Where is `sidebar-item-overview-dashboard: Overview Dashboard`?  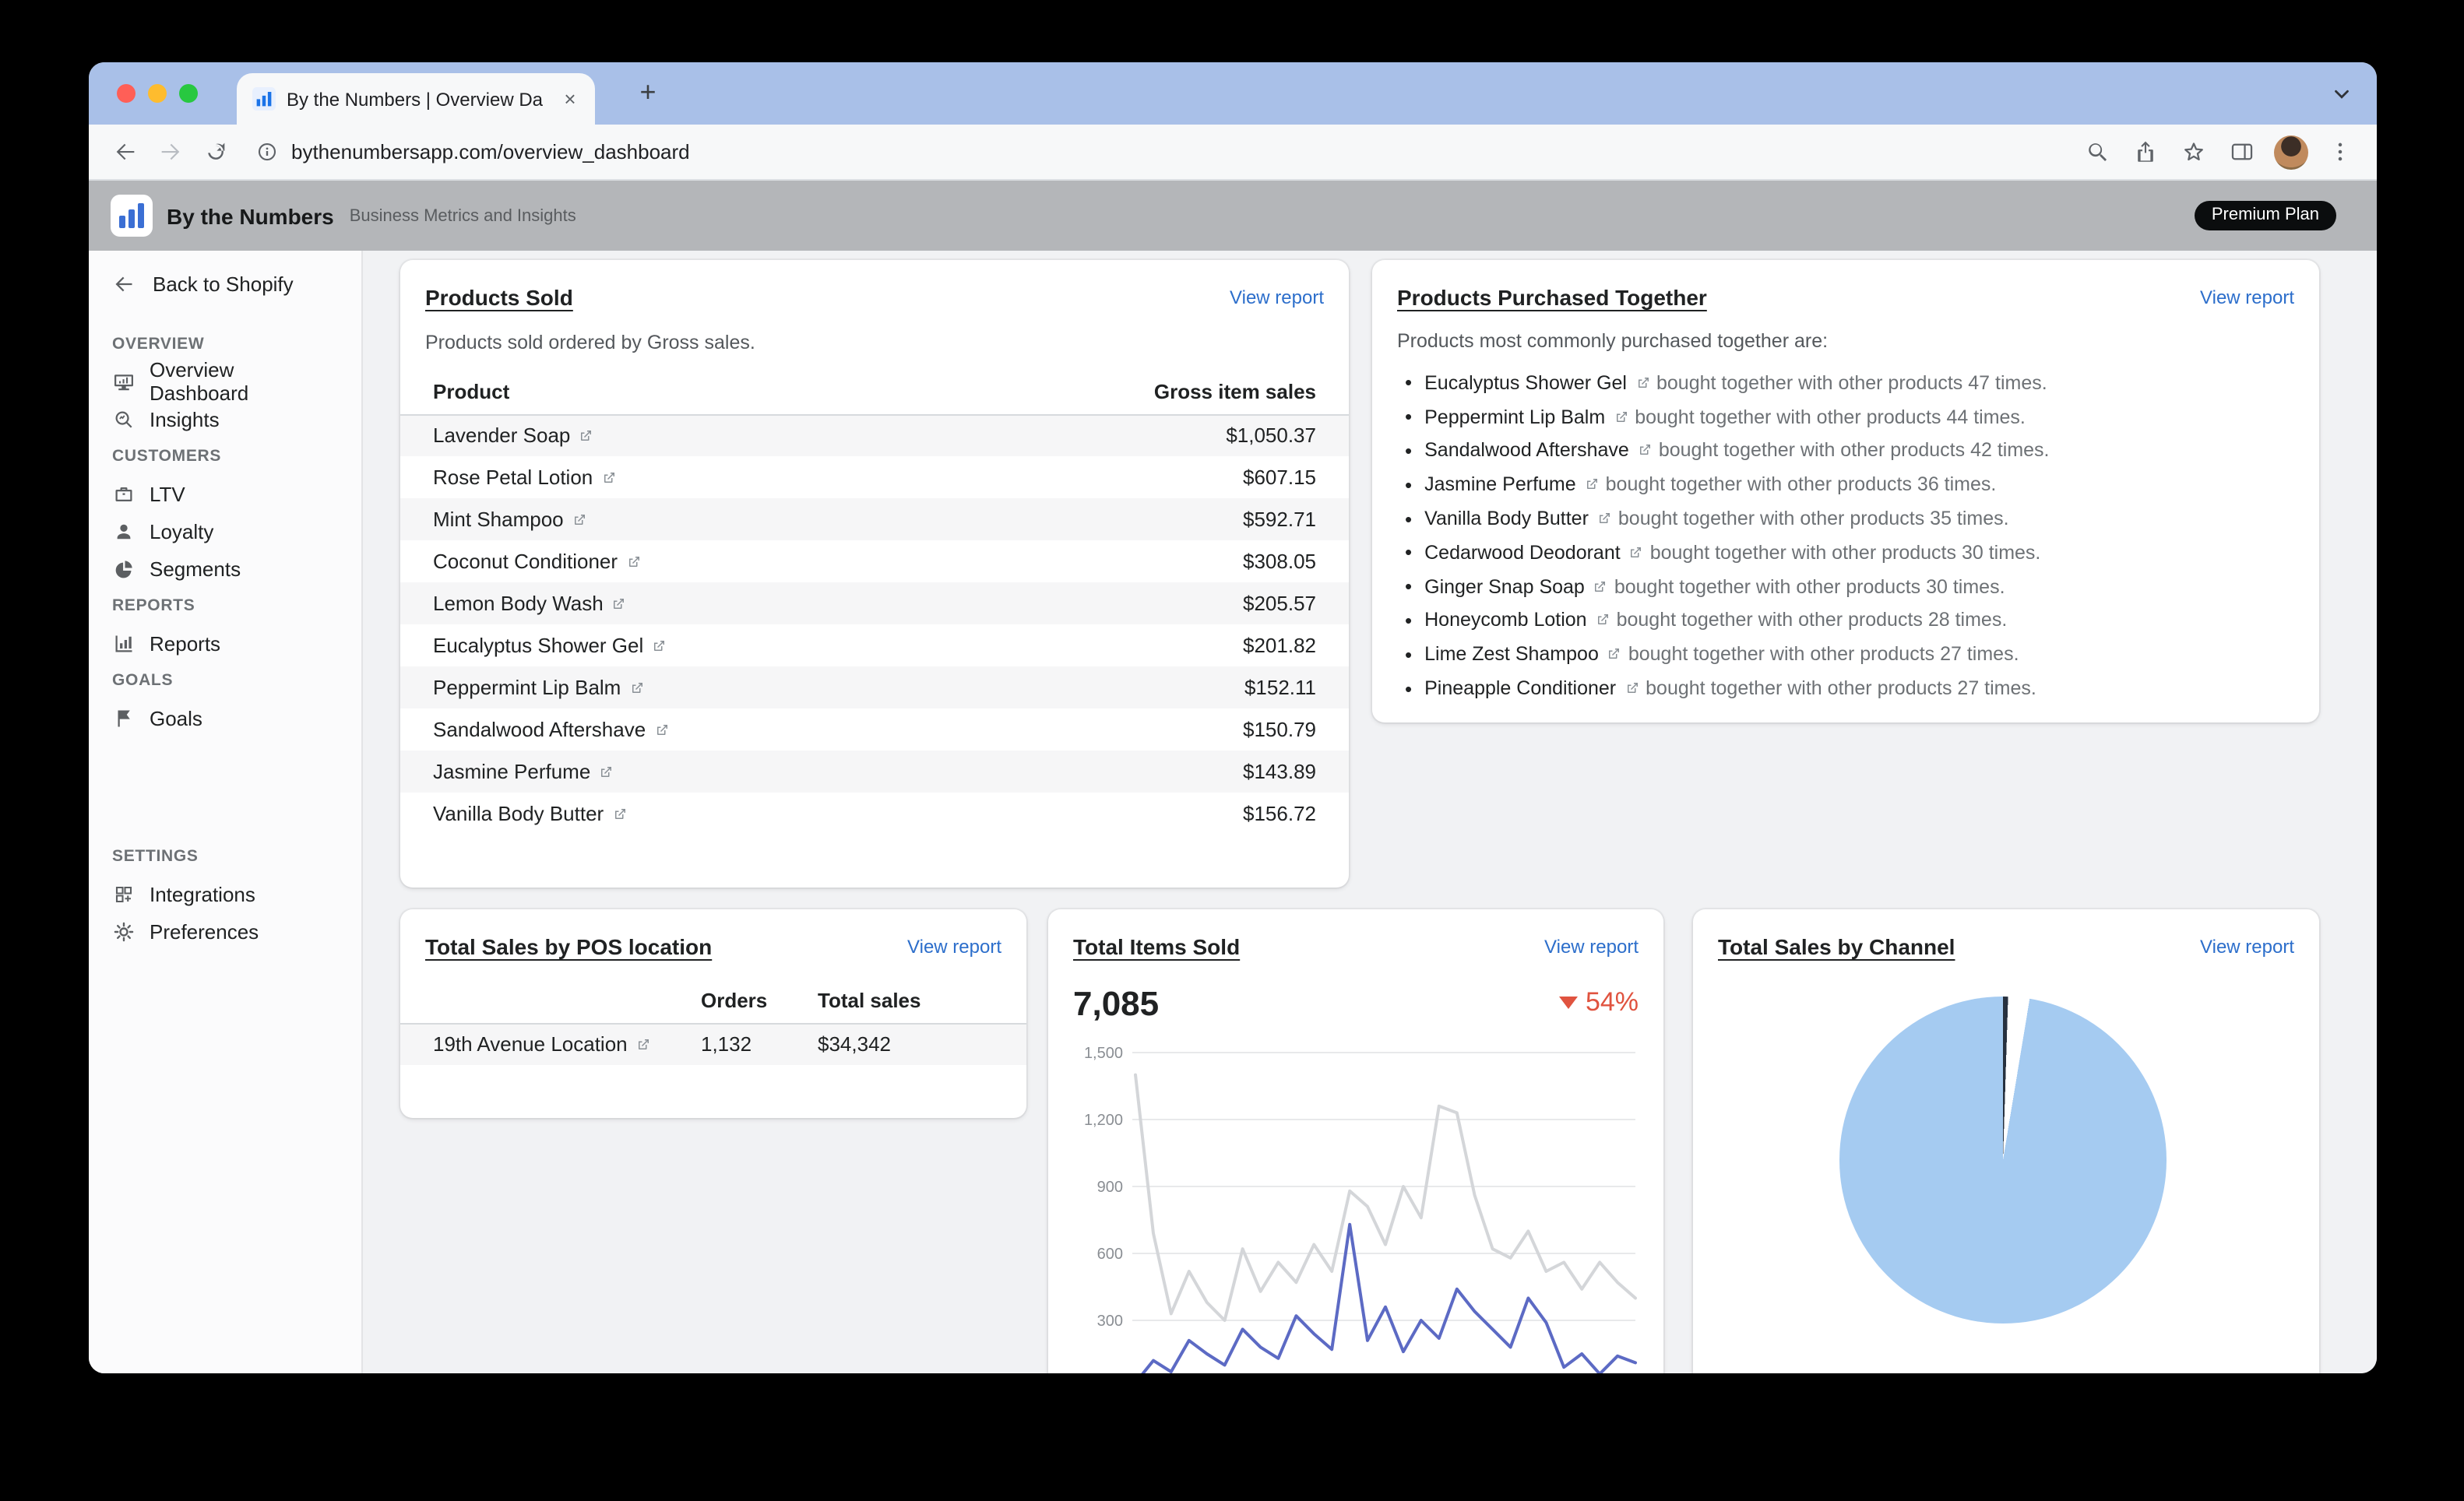 sidebar-item-overview-dashboard: Overview Dashboard is located at coordinates (225, 381).